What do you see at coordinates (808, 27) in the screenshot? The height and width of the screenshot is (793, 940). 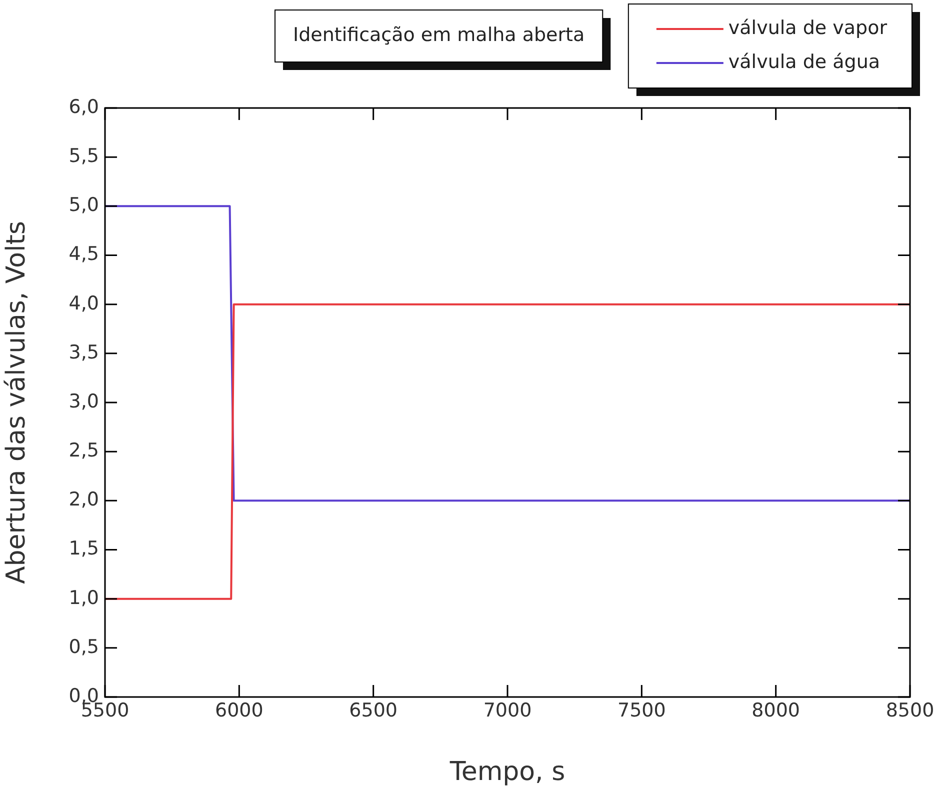 I see `legend-label: válvula de vapor` at bounding box center [808, 27].